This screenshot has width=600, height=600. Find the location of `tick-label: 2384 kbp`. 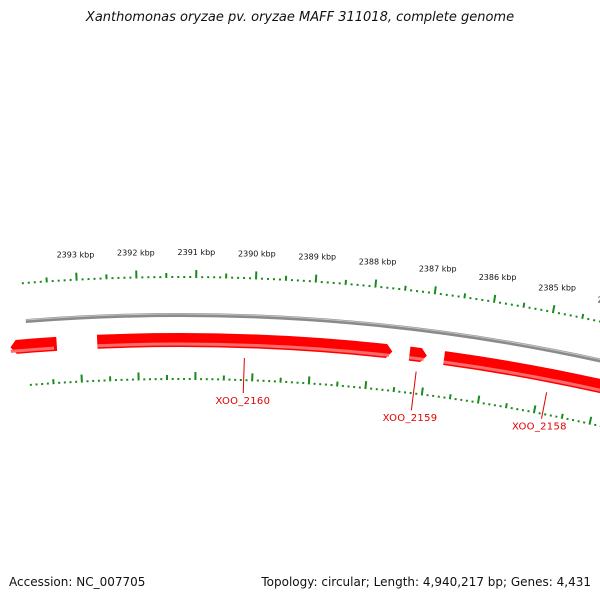

tick-label: 2384 kbp is located at coordinates (599, 300).